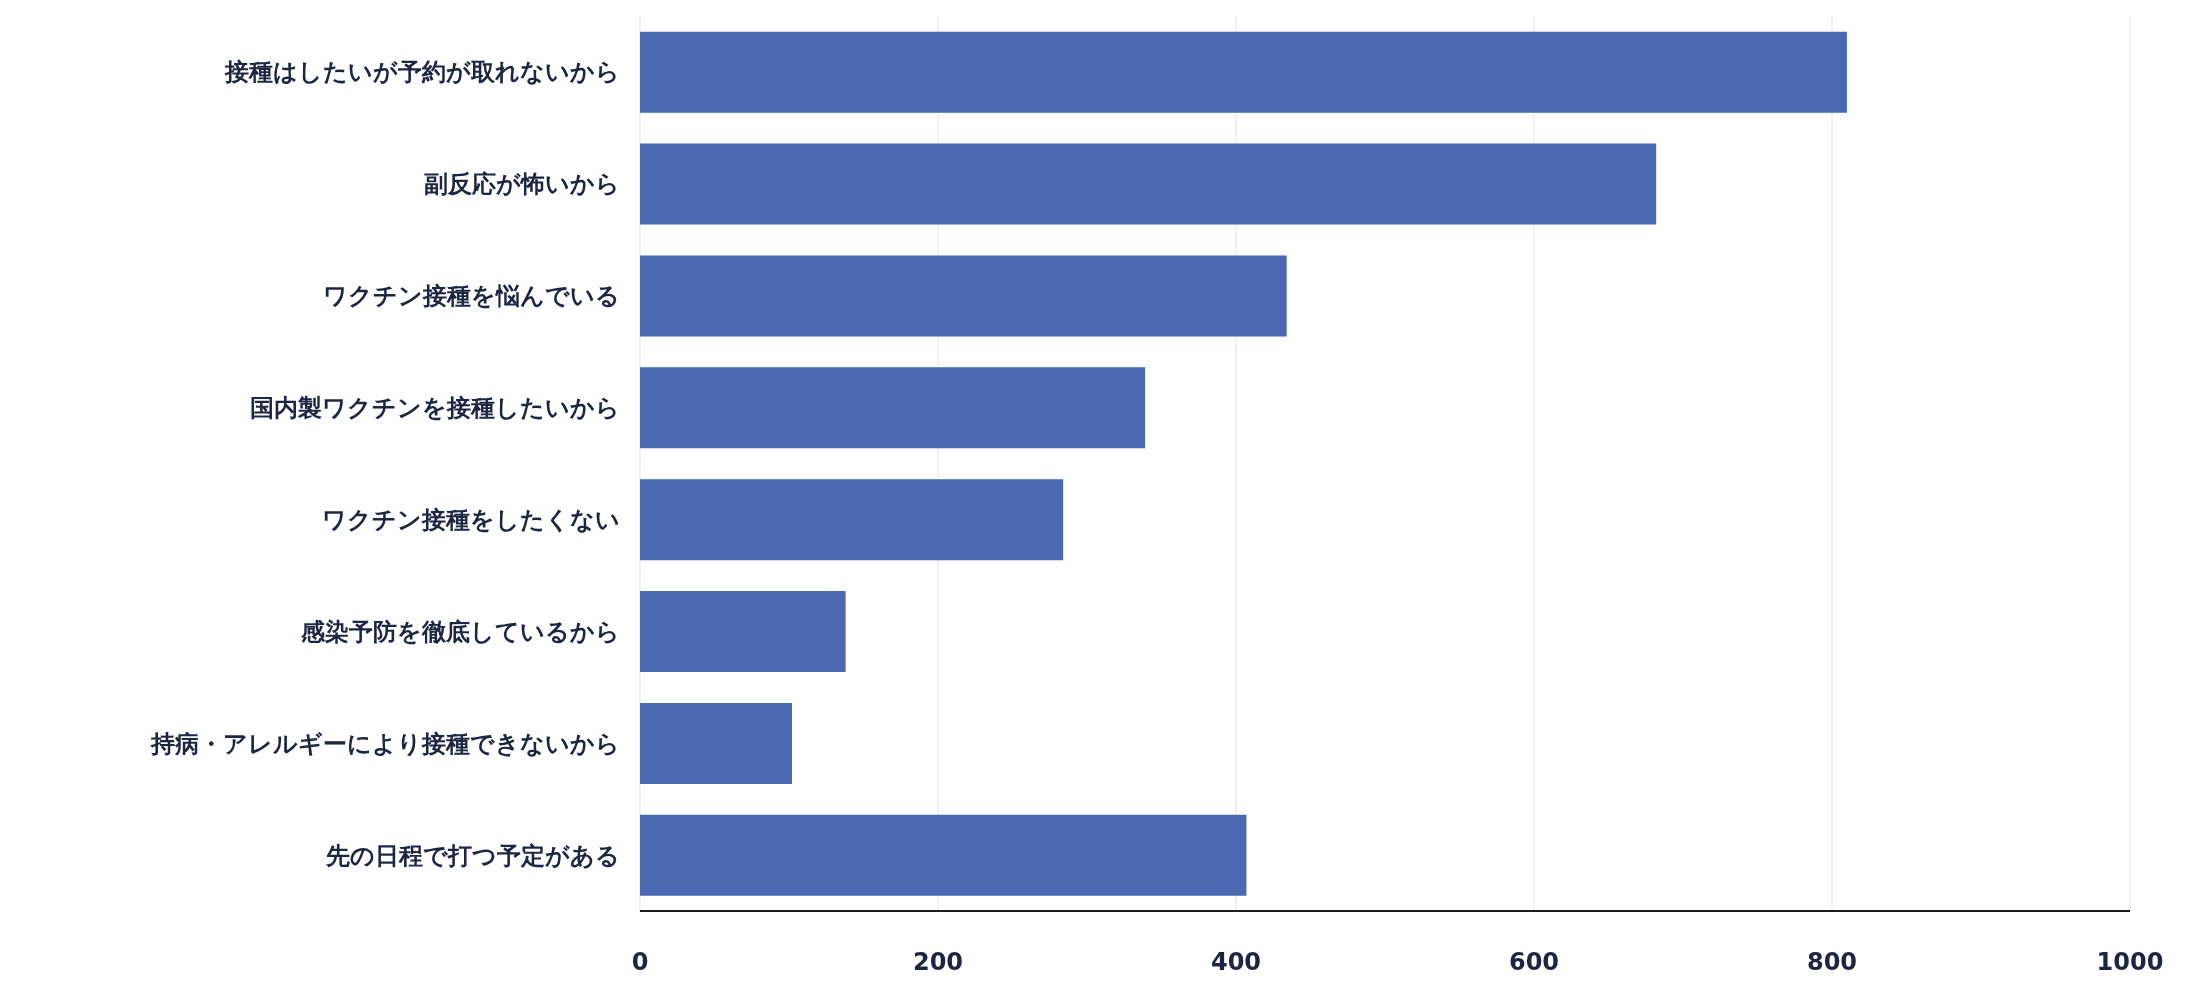  What do you see at coordinates (1832, 962) in the screenshot?
I see `x-tick-label: 800` at bounding box center [1832, 962].